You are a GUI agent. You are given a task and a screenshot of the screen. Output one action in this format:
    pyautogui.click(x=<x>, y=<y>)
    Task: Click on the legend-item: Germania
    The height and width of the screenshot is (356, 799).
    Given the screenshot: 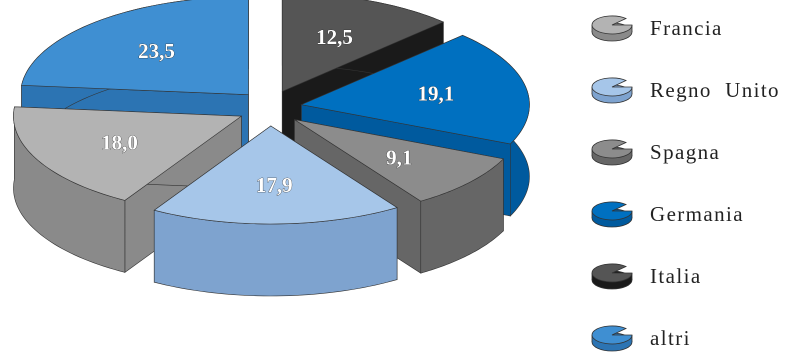 What is the action you would take?
    pyautogui.click(x=666, y=214)
    